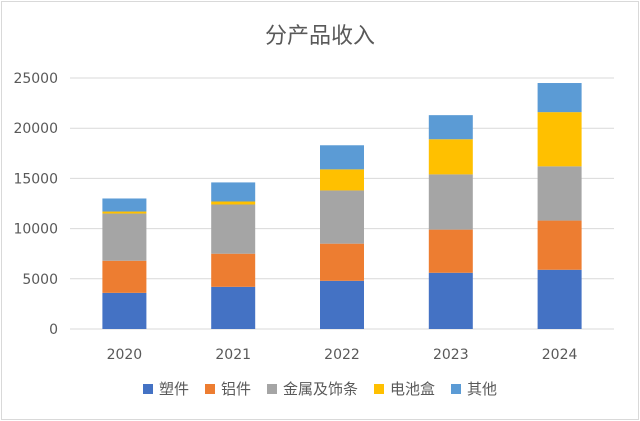 This screenshot has width=640, height=421. What do you see at coordinates (560, 355) in the screenshot?
I see `x-tick-label: 2024` at bounding box center [560, 355].